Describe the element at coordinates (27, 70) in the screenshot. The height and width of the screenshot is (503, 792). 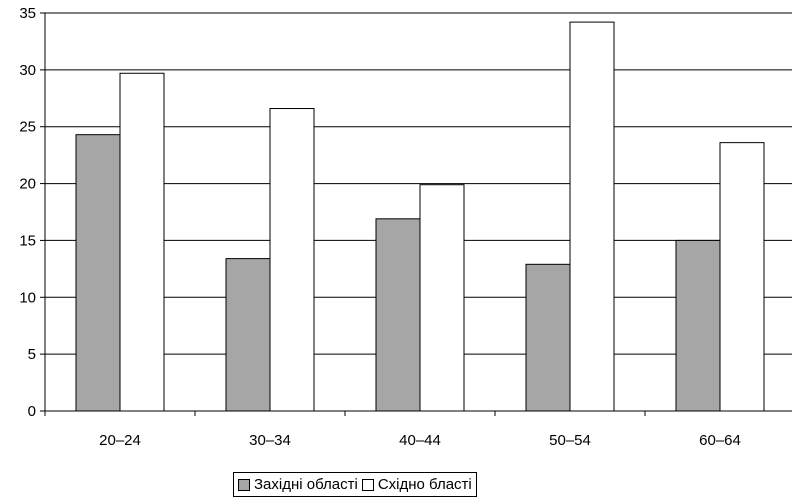
I see `y-tick-label: 30` at that location.